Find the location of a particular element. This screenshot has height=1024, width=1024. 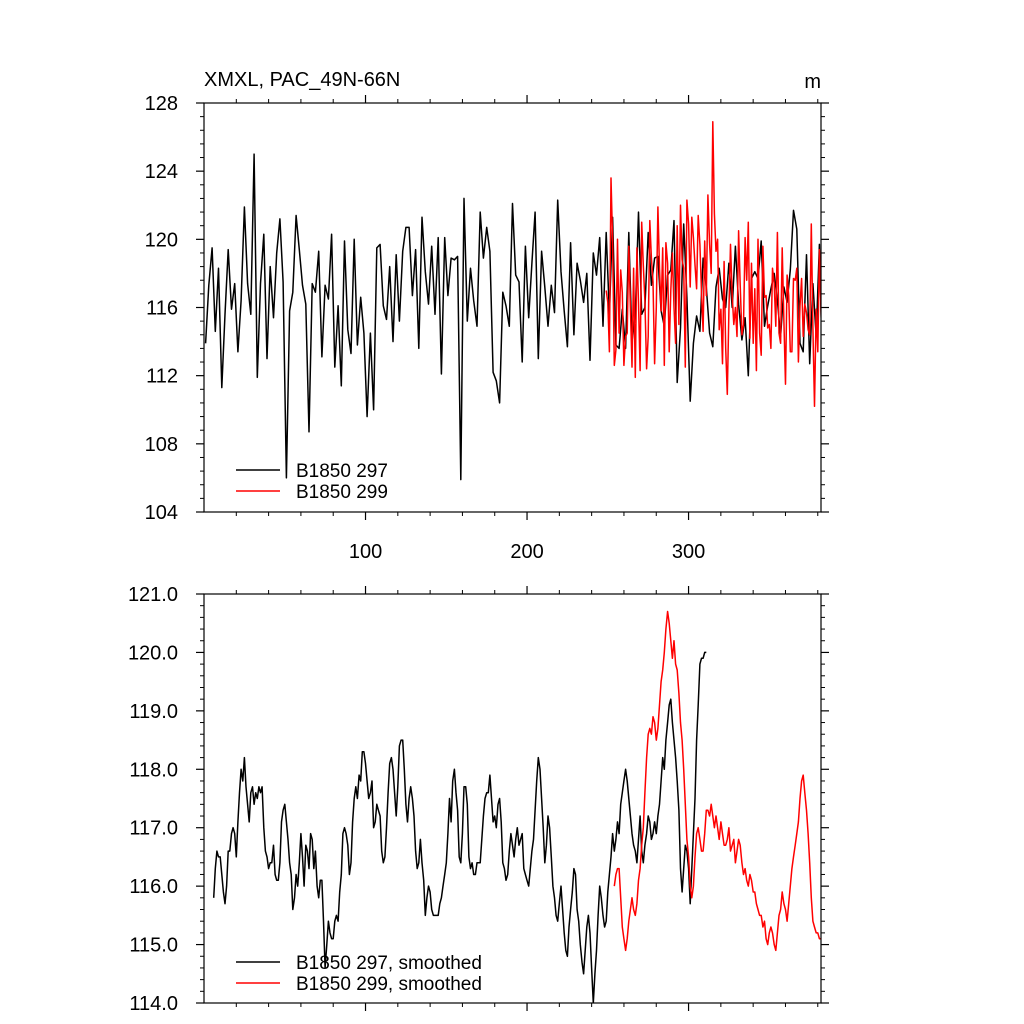

top-x-tick-label: 100 is located at coordinates (365, 552).